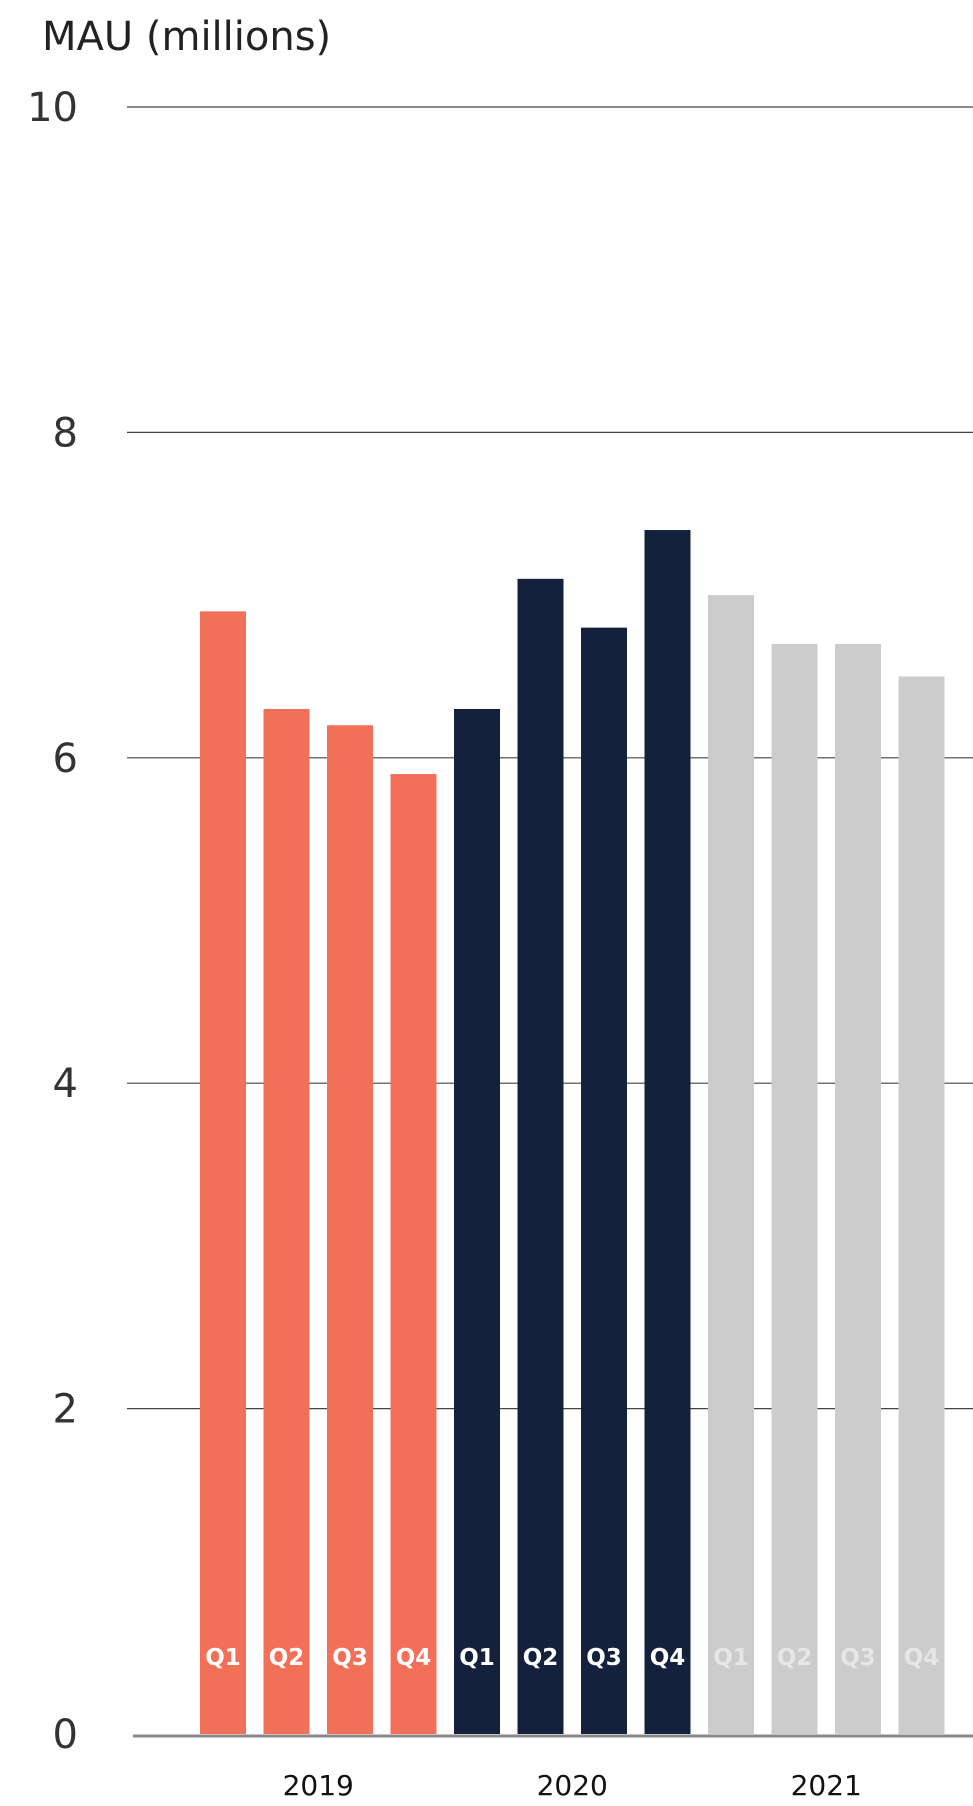  I want to click on bar-2020-q2, so click(540, 1156).